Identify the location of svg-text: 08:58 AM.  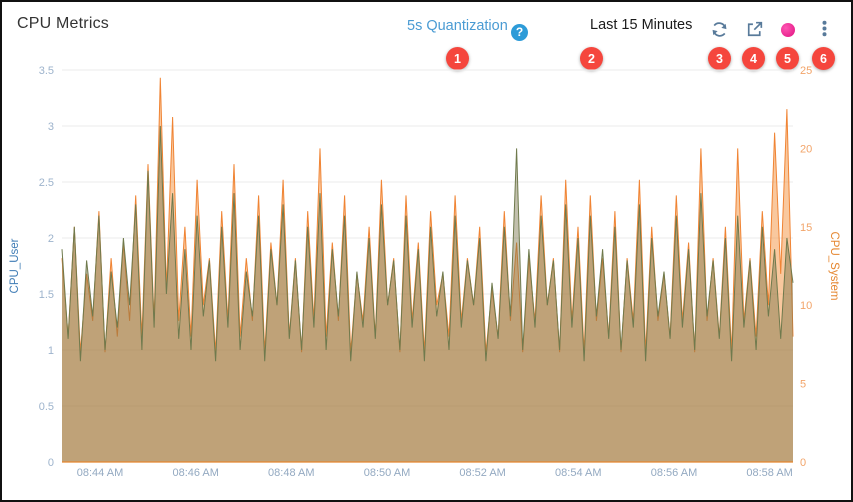
(769, 473).